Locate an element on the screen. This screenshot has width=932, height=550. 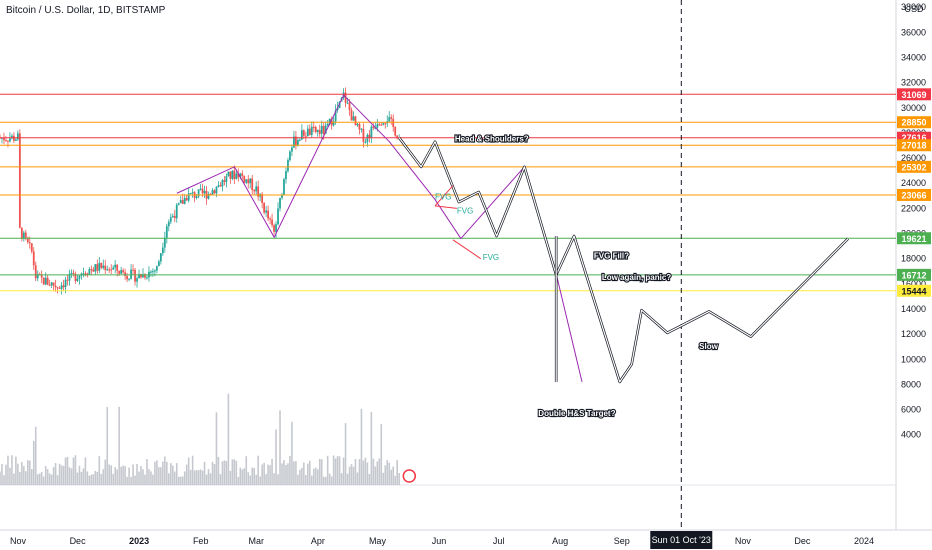
price-badge-label: 15444 is located at coordinates (913, 291).